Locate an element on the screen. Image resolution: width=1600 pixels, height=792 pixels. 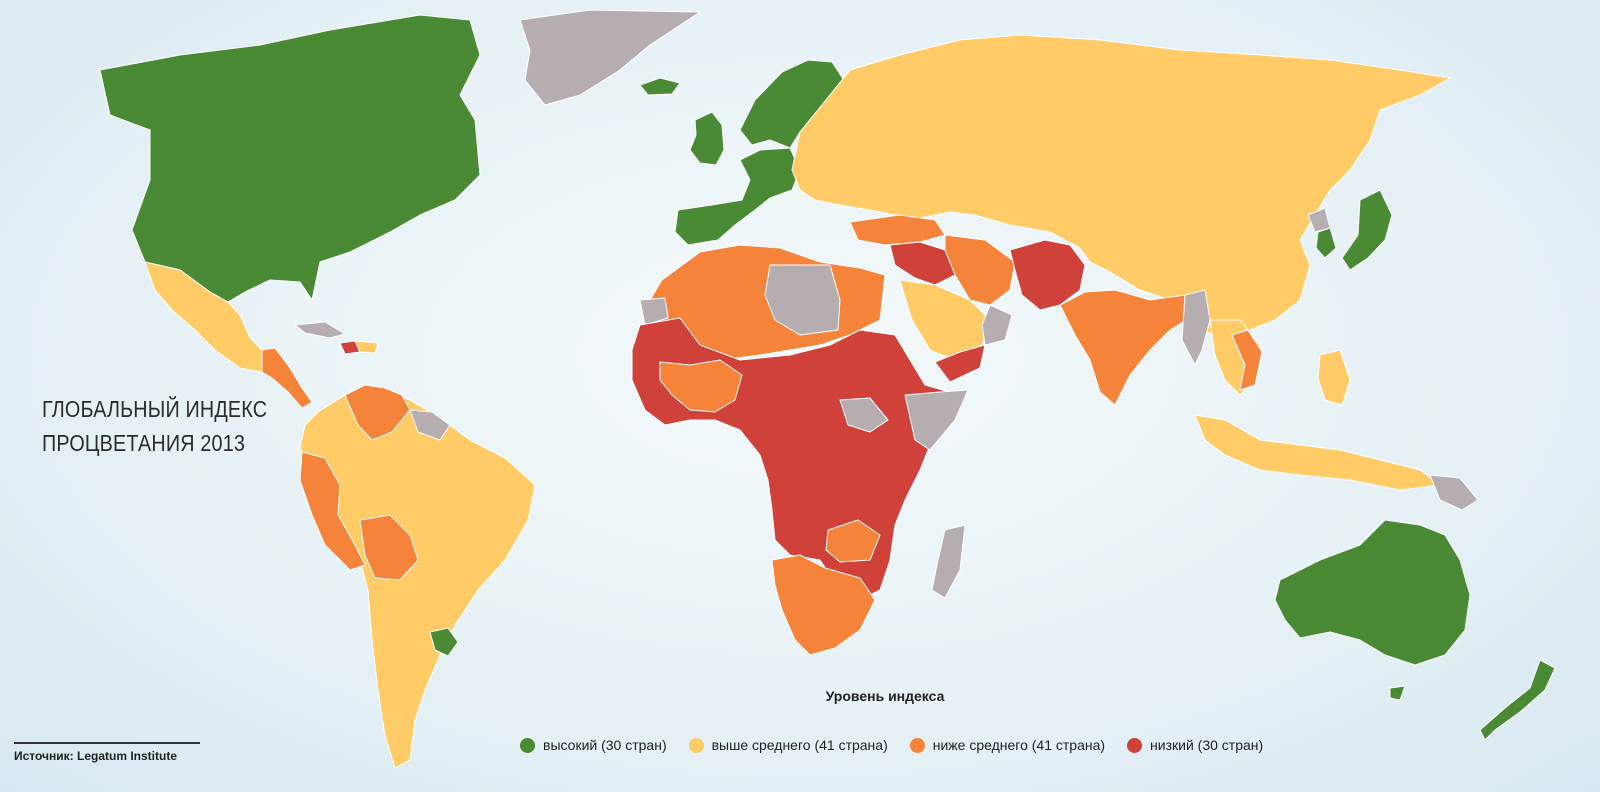
region-bolivia is located at coordinates (389, 547).